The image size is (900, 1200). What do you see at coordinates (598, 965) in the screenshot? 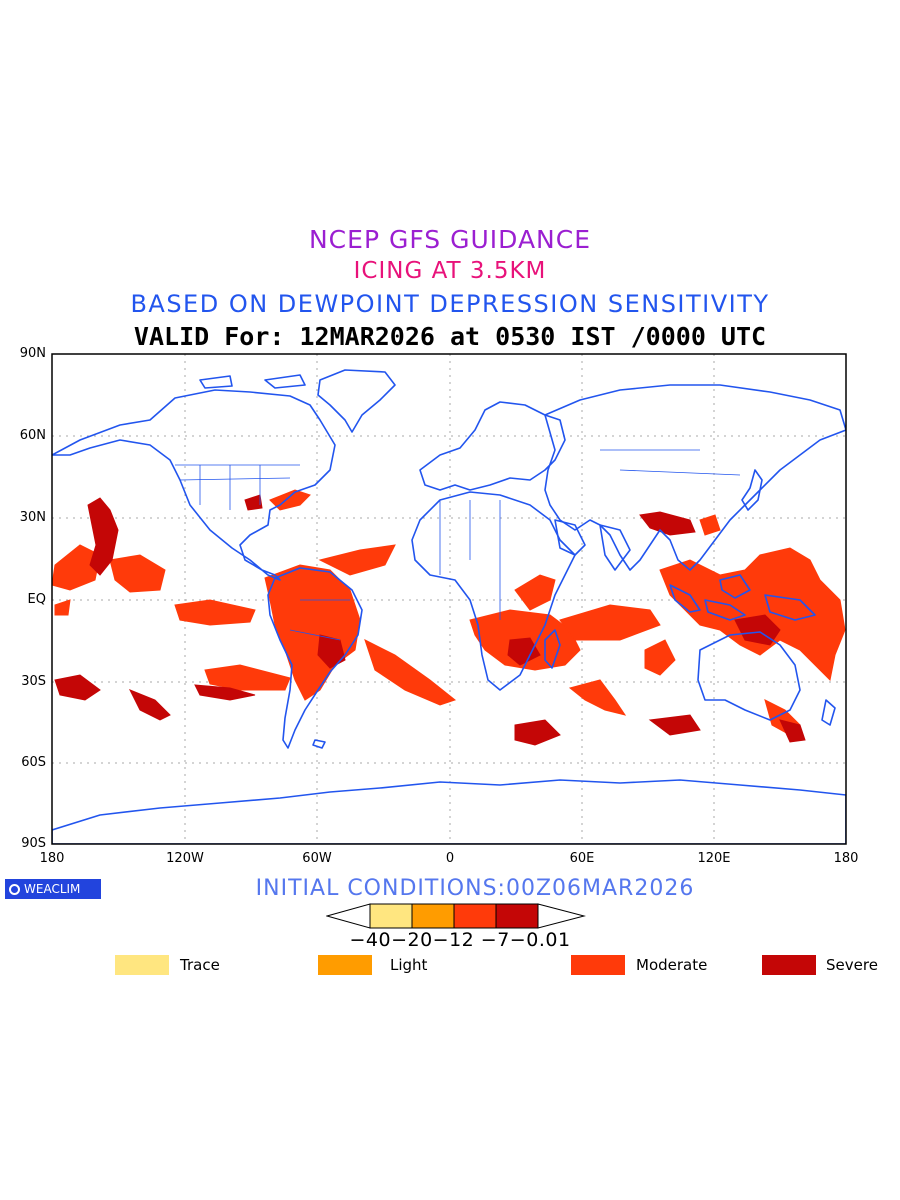
I see `legend-swatch-moderate` at bounding box center [598, 965].